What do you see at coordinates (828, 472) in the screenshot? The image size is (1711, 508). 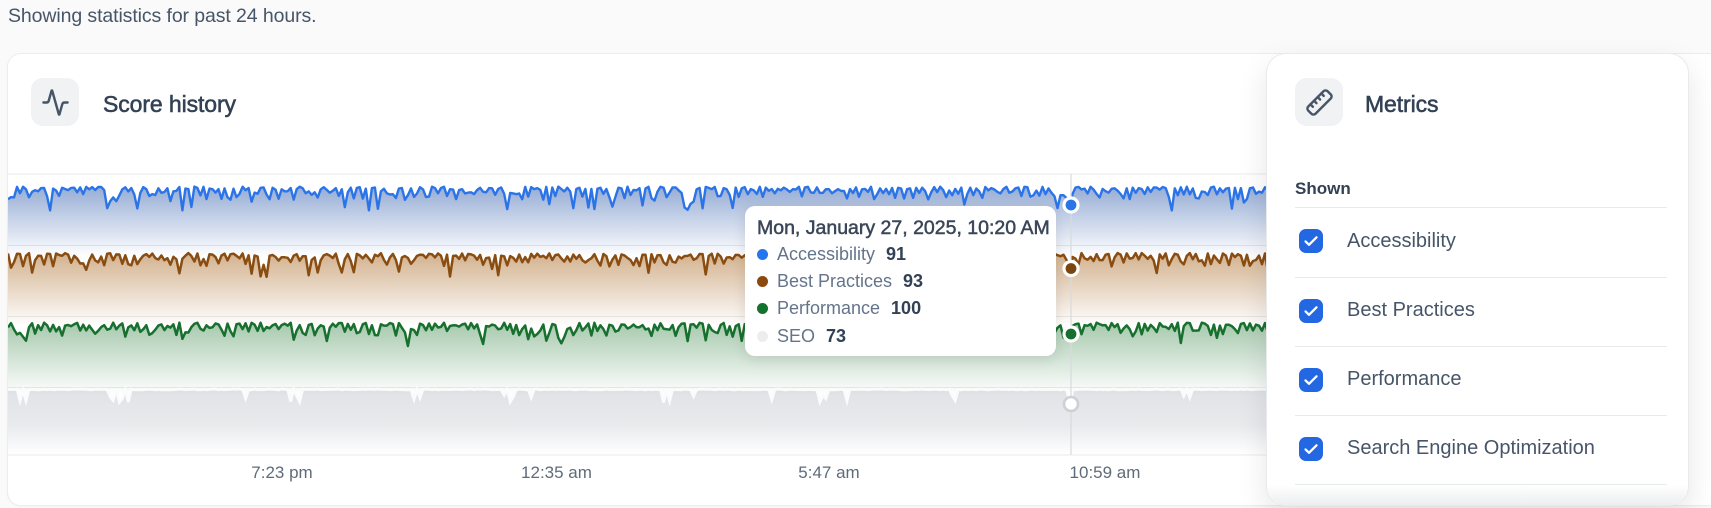 I see `svg-text: 5:47 am` at bounding box center [828, 472].